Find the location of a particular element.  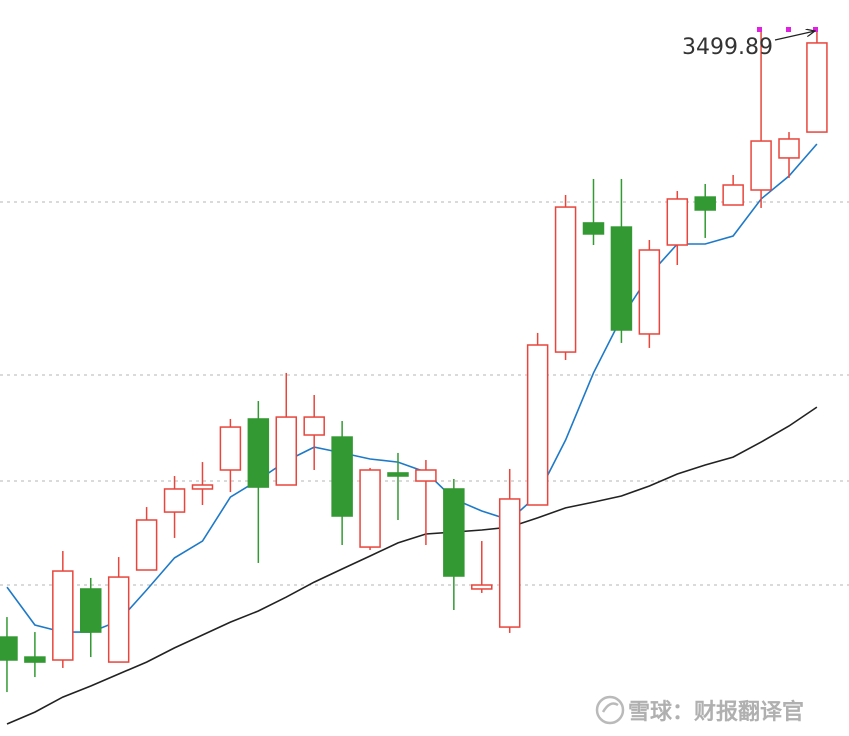

watermark: 雪球：财报翻译官 is located at coordinates (716, 712).